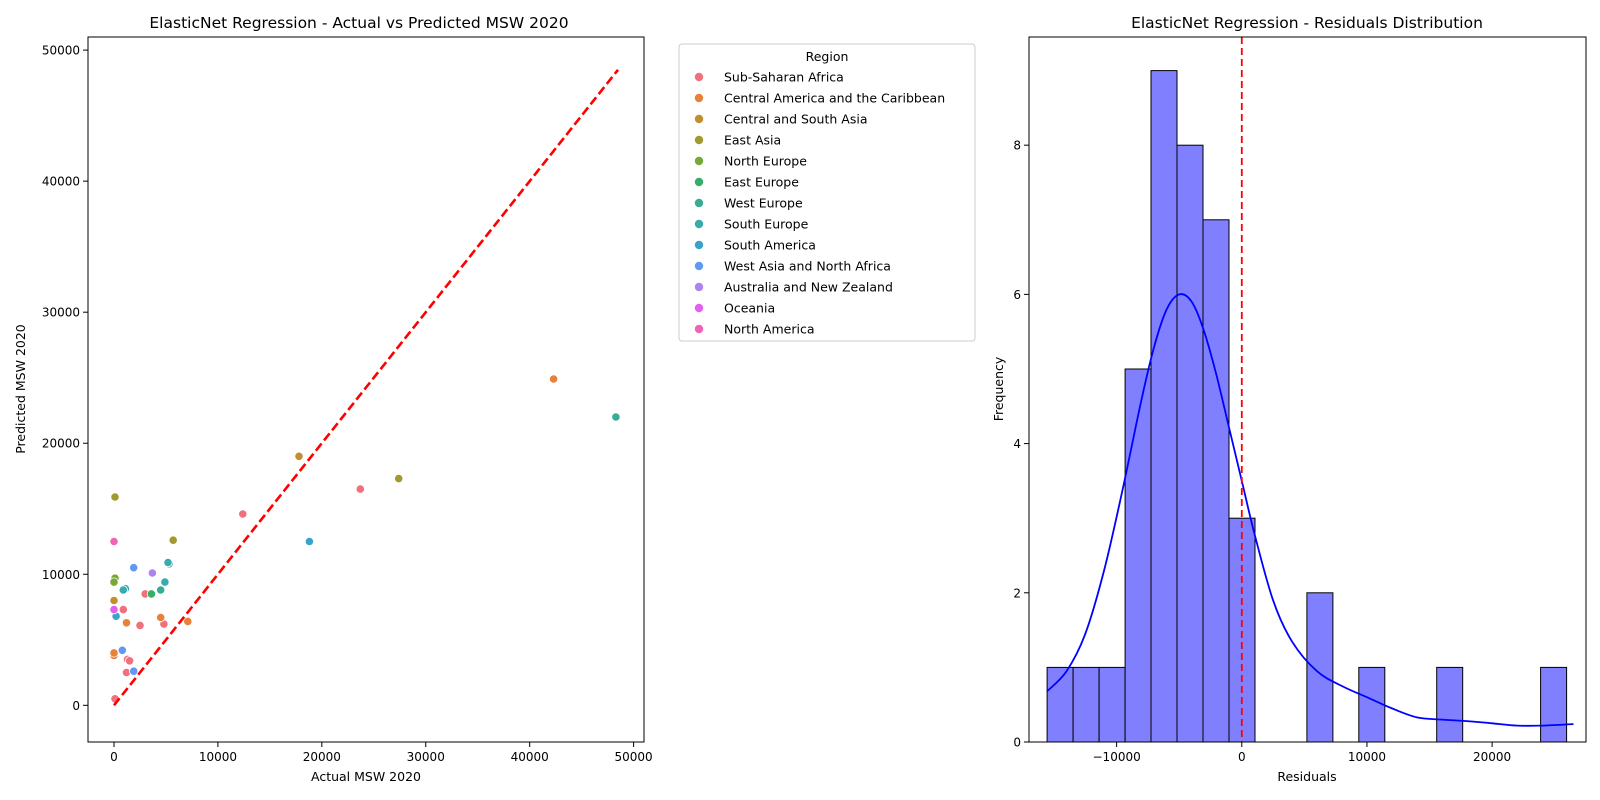 The width and height of the screenshot is (1600, 800). Describe the element at coordinates (322, 757) in the screenshot. I see `x-tick-label: 20000` at that location.